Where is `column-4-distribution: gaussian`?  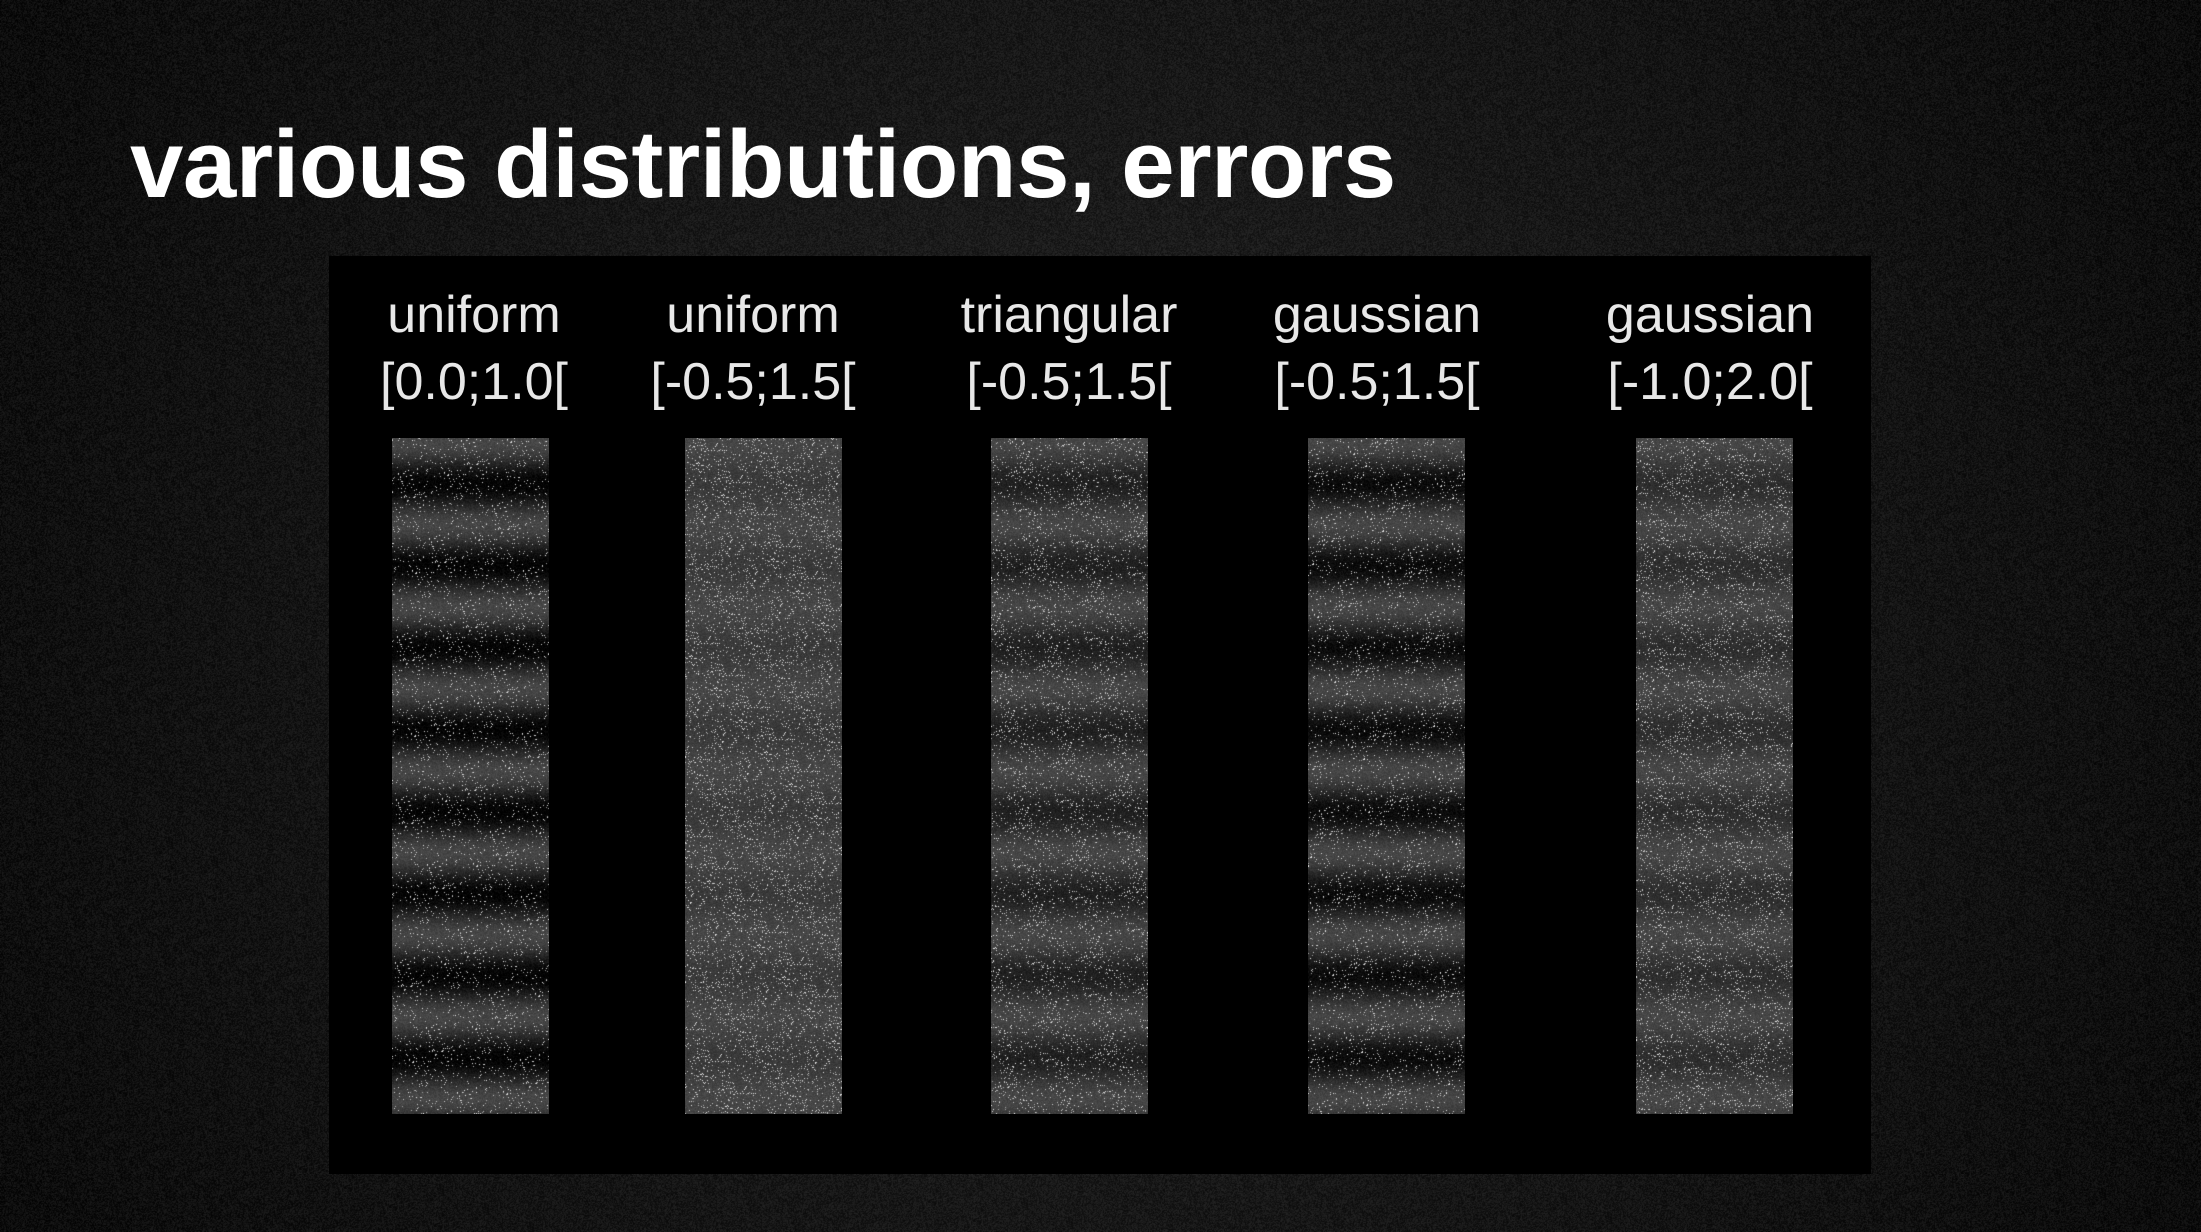 column-4-distribution: gaussian is located at coordinates (1377, 315).